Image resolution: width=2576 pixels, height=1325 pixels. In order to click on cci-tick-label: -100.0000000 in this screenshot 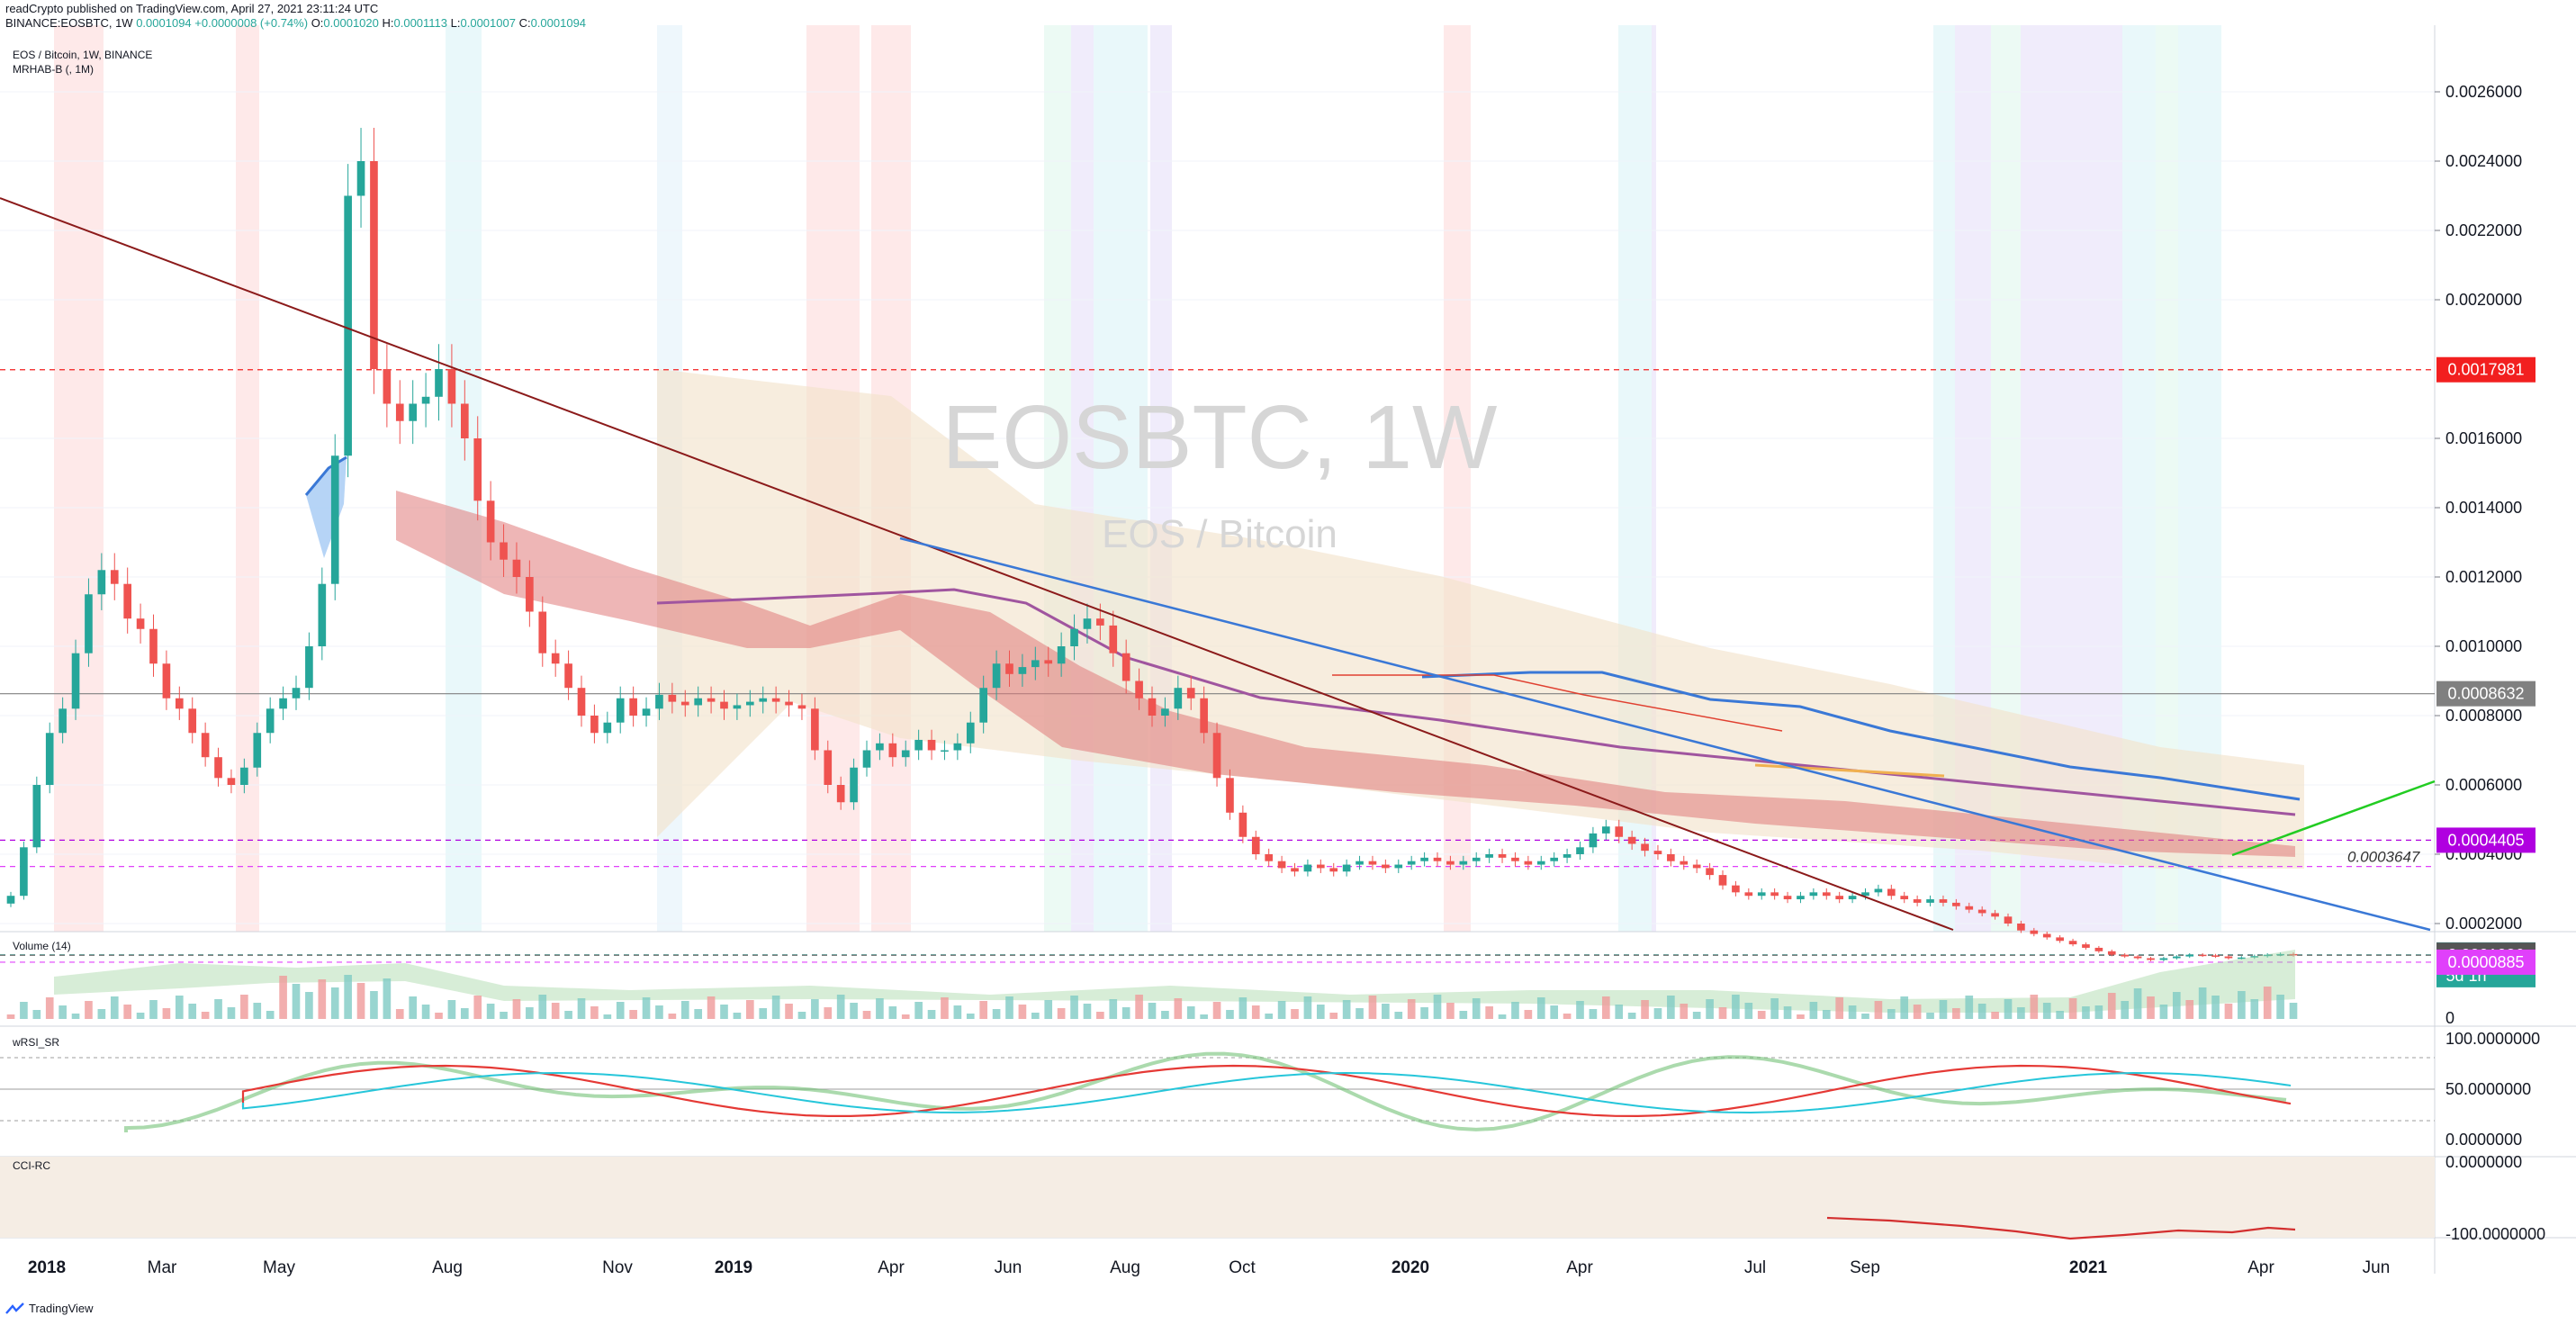, I will do `click(2495, 1234)`.